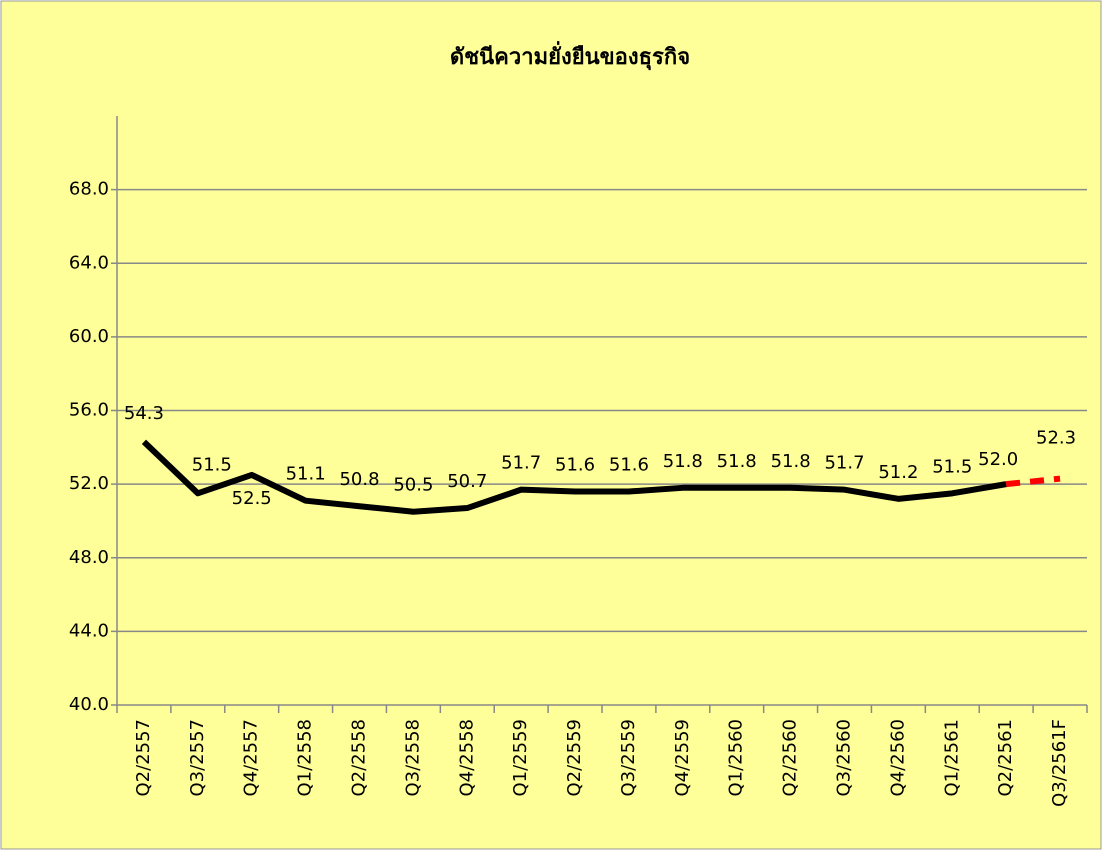 This screenshot has height=850, width=1102. Describe the element at coordinates (197, 758) in the screenshot. I see `x-tick-label: Q3/2557` at that location.